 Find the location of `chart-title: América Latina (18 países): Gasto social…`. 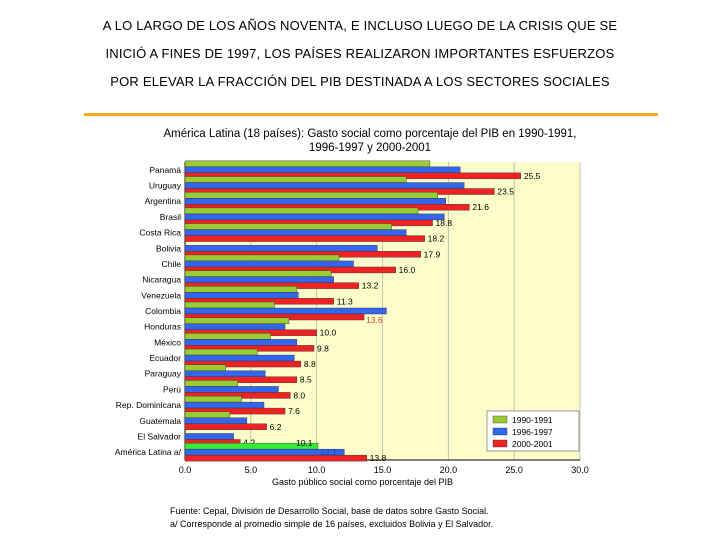

chart-title: América Latina (18 países): Gasto social… is located at coordinates (370, 141).